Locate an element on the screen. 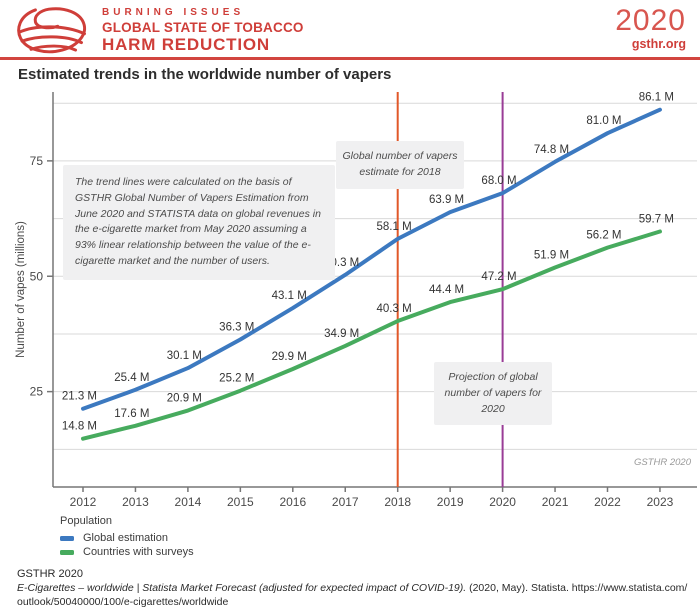 The width and height of the screenshot is (700, 611). footer-org-line: GSTHR 2020 is located at coordinates (50, 574).